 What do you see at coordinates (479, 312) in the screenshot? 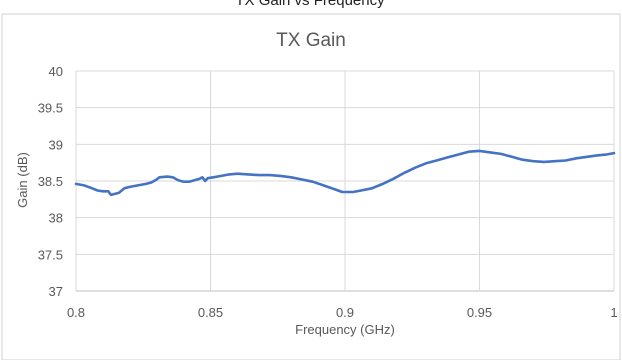
I see `x-tick-label: 0.95` at bounding box center [479, 312].